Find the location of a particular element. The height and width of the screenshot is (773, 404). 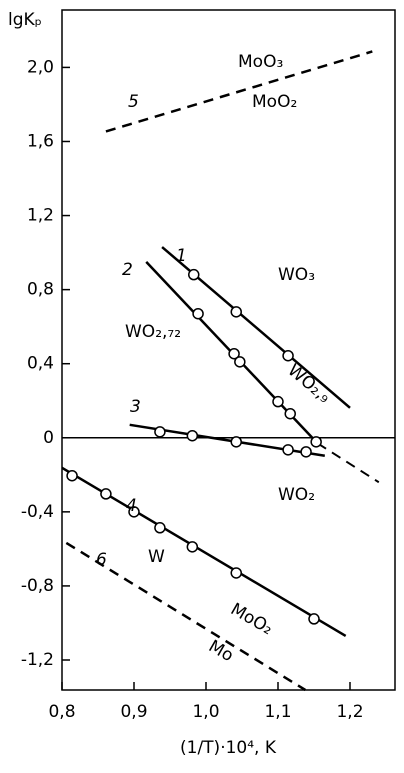

region-label: WO₃ is located at coordinates (296, 275).